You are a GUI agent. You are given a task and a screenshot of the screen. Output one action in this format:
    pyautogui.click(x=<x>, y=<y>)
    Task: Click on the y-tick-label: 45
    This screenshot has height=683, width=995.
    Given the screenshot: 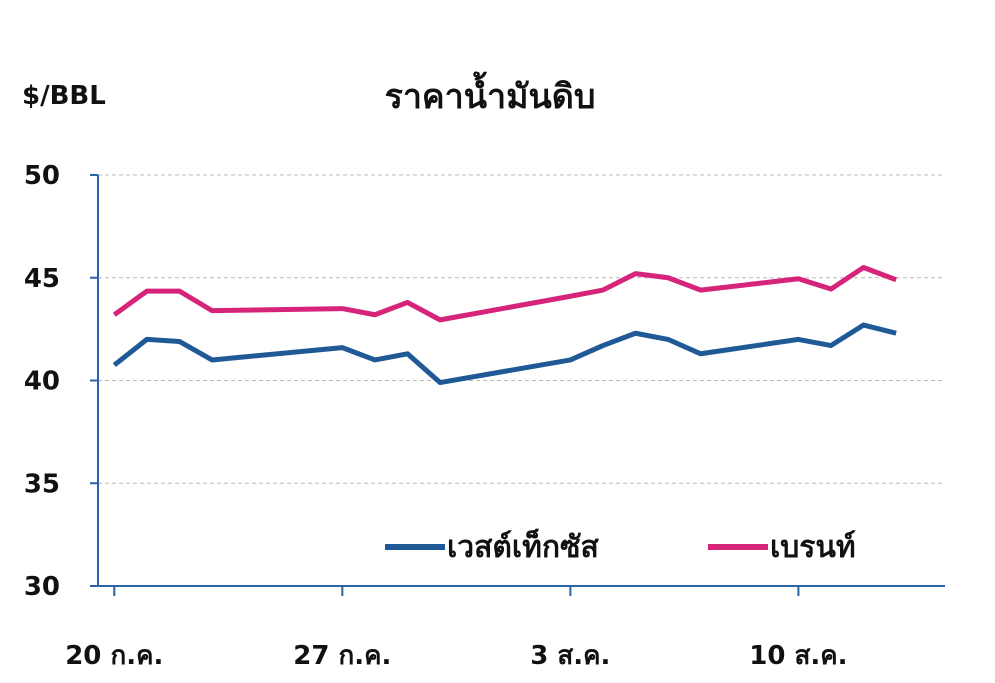 What is the action you would take?
    pyautogui.click(x=42, y=279)
    